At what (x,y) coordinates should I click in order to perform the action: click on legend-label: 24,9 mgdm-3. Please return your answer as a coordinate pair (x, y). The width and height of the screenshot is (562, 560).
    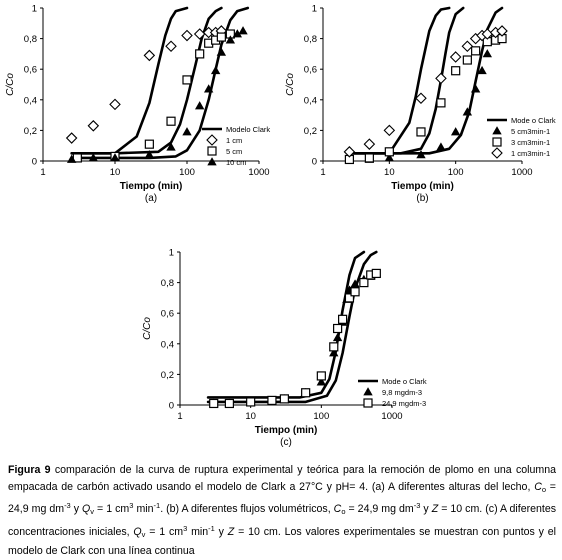
    Looking at the image, I should click on (404, 403).